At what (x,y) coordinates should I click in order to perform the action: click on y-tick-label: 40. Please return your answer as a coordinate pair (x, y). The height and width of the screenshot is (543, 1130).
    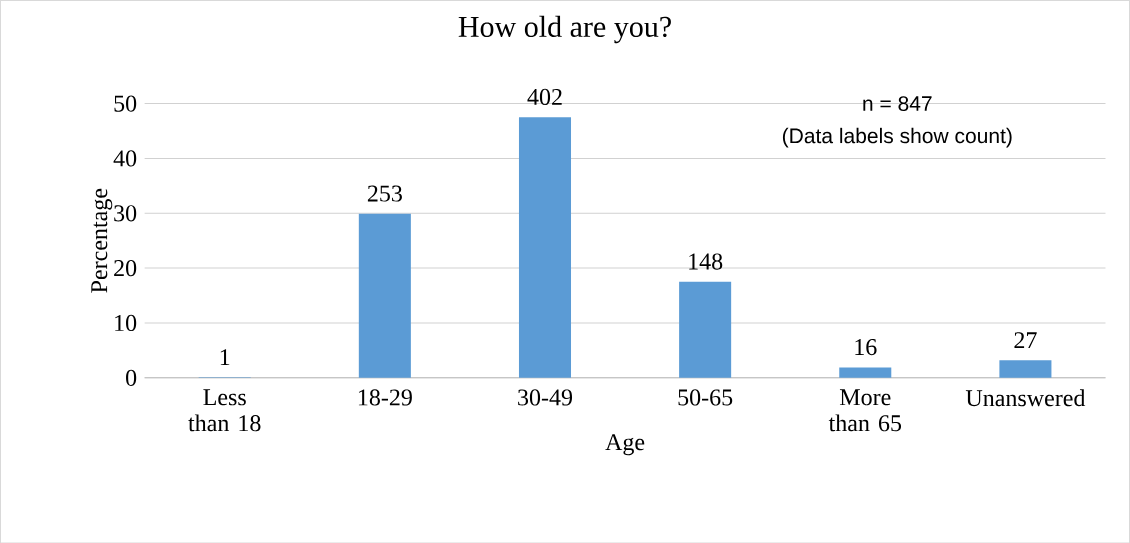
    Looking at the image, I should click on (125, 158).